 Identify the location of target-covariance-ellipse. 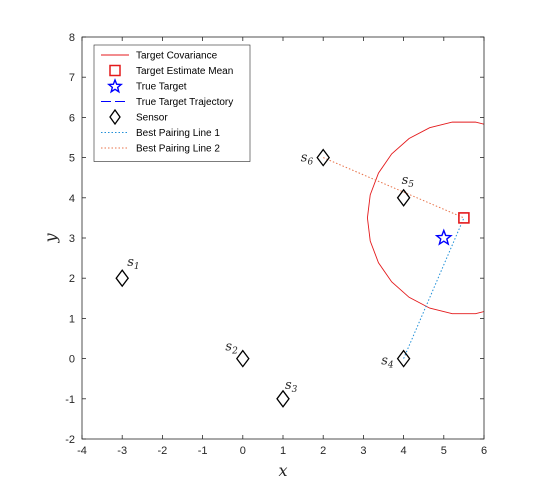
(425, 218).